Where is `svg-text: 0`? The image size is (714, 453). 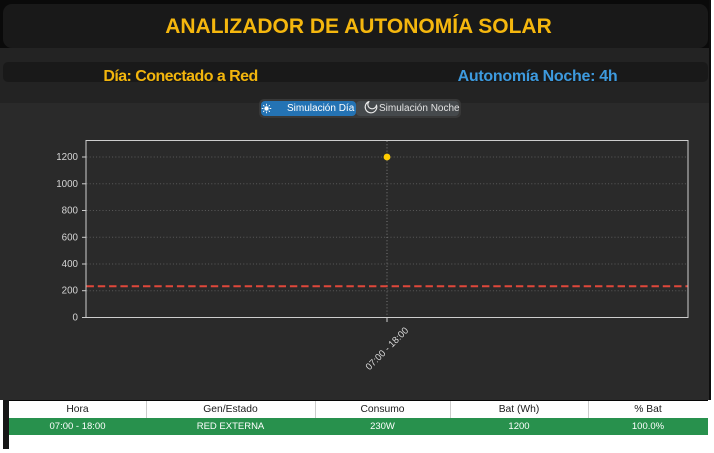 svg-text: 0 is located at coordinates (76, 318).